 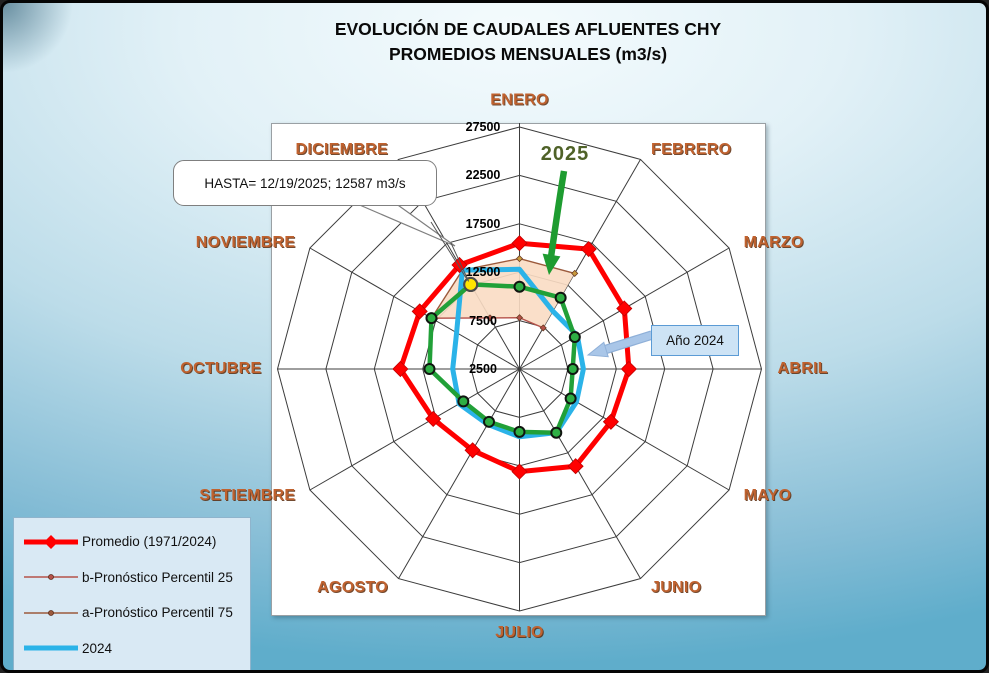 I want to click on chart-title-line1: EVOLUCIÓN DE CAUDALES AFLUENTES CHY, so click(x=528, y=29).